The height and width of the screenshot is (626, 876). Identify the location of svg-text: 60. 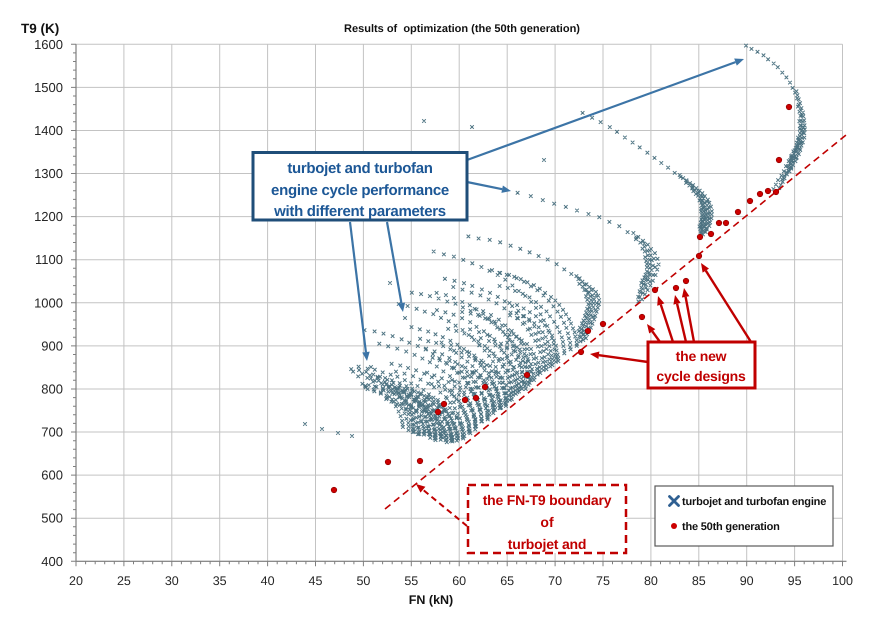
(459, 581).